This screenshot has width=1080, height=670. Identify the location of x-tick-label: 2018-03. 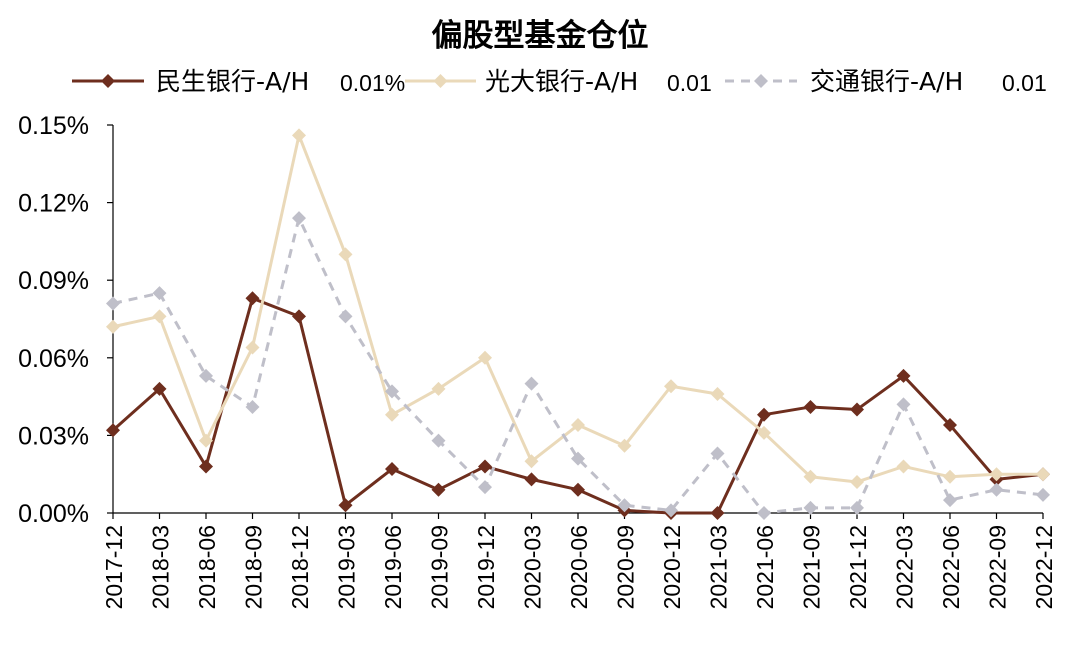
(161, 567).